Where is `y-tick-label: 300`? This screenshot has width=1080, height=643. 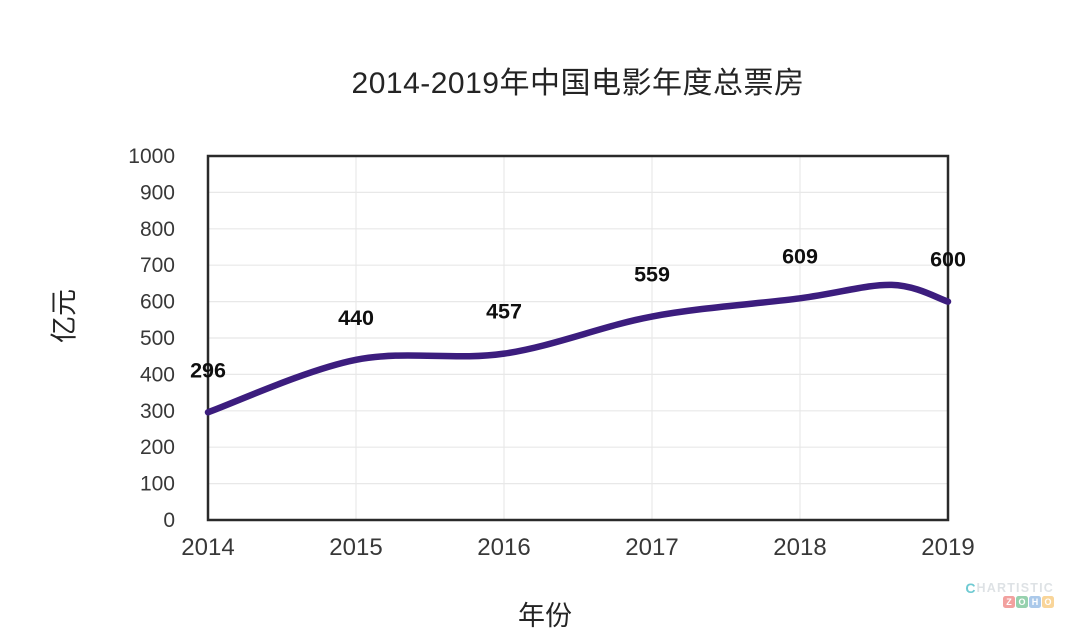 y-tick-label: 300 is located at coordinates (157, 411).